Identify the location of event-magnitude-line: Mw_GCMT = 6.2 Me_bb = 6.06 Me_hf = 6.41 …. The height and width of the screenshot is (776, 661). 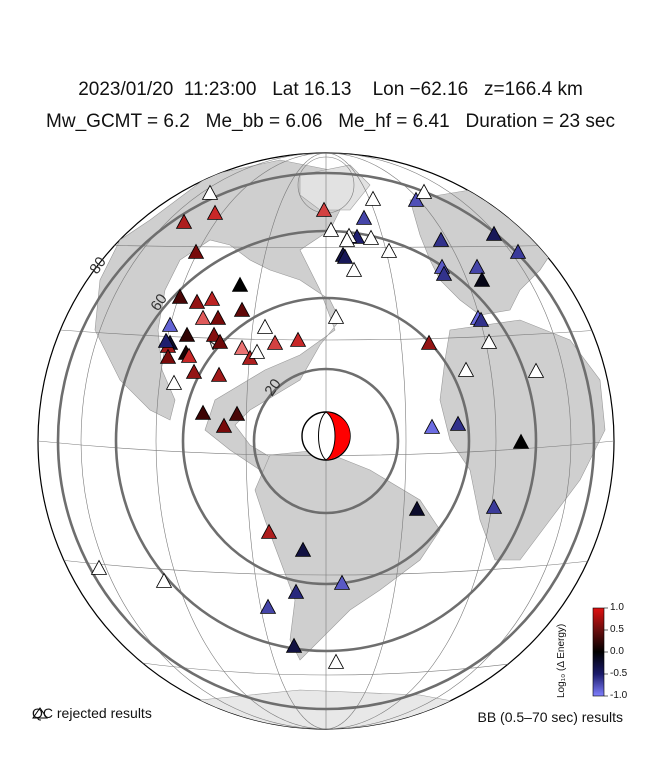
(330, 121).